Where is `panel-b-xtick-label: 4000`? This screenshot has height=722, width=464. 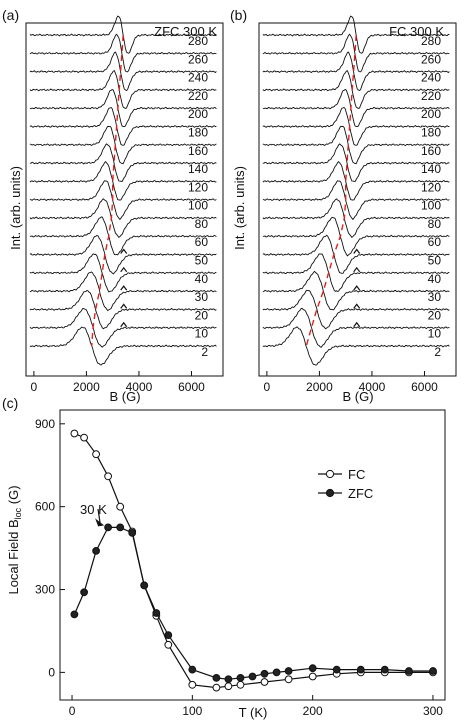
panel-b-xtick-label: 4000 is located at coordinates (372, 387).